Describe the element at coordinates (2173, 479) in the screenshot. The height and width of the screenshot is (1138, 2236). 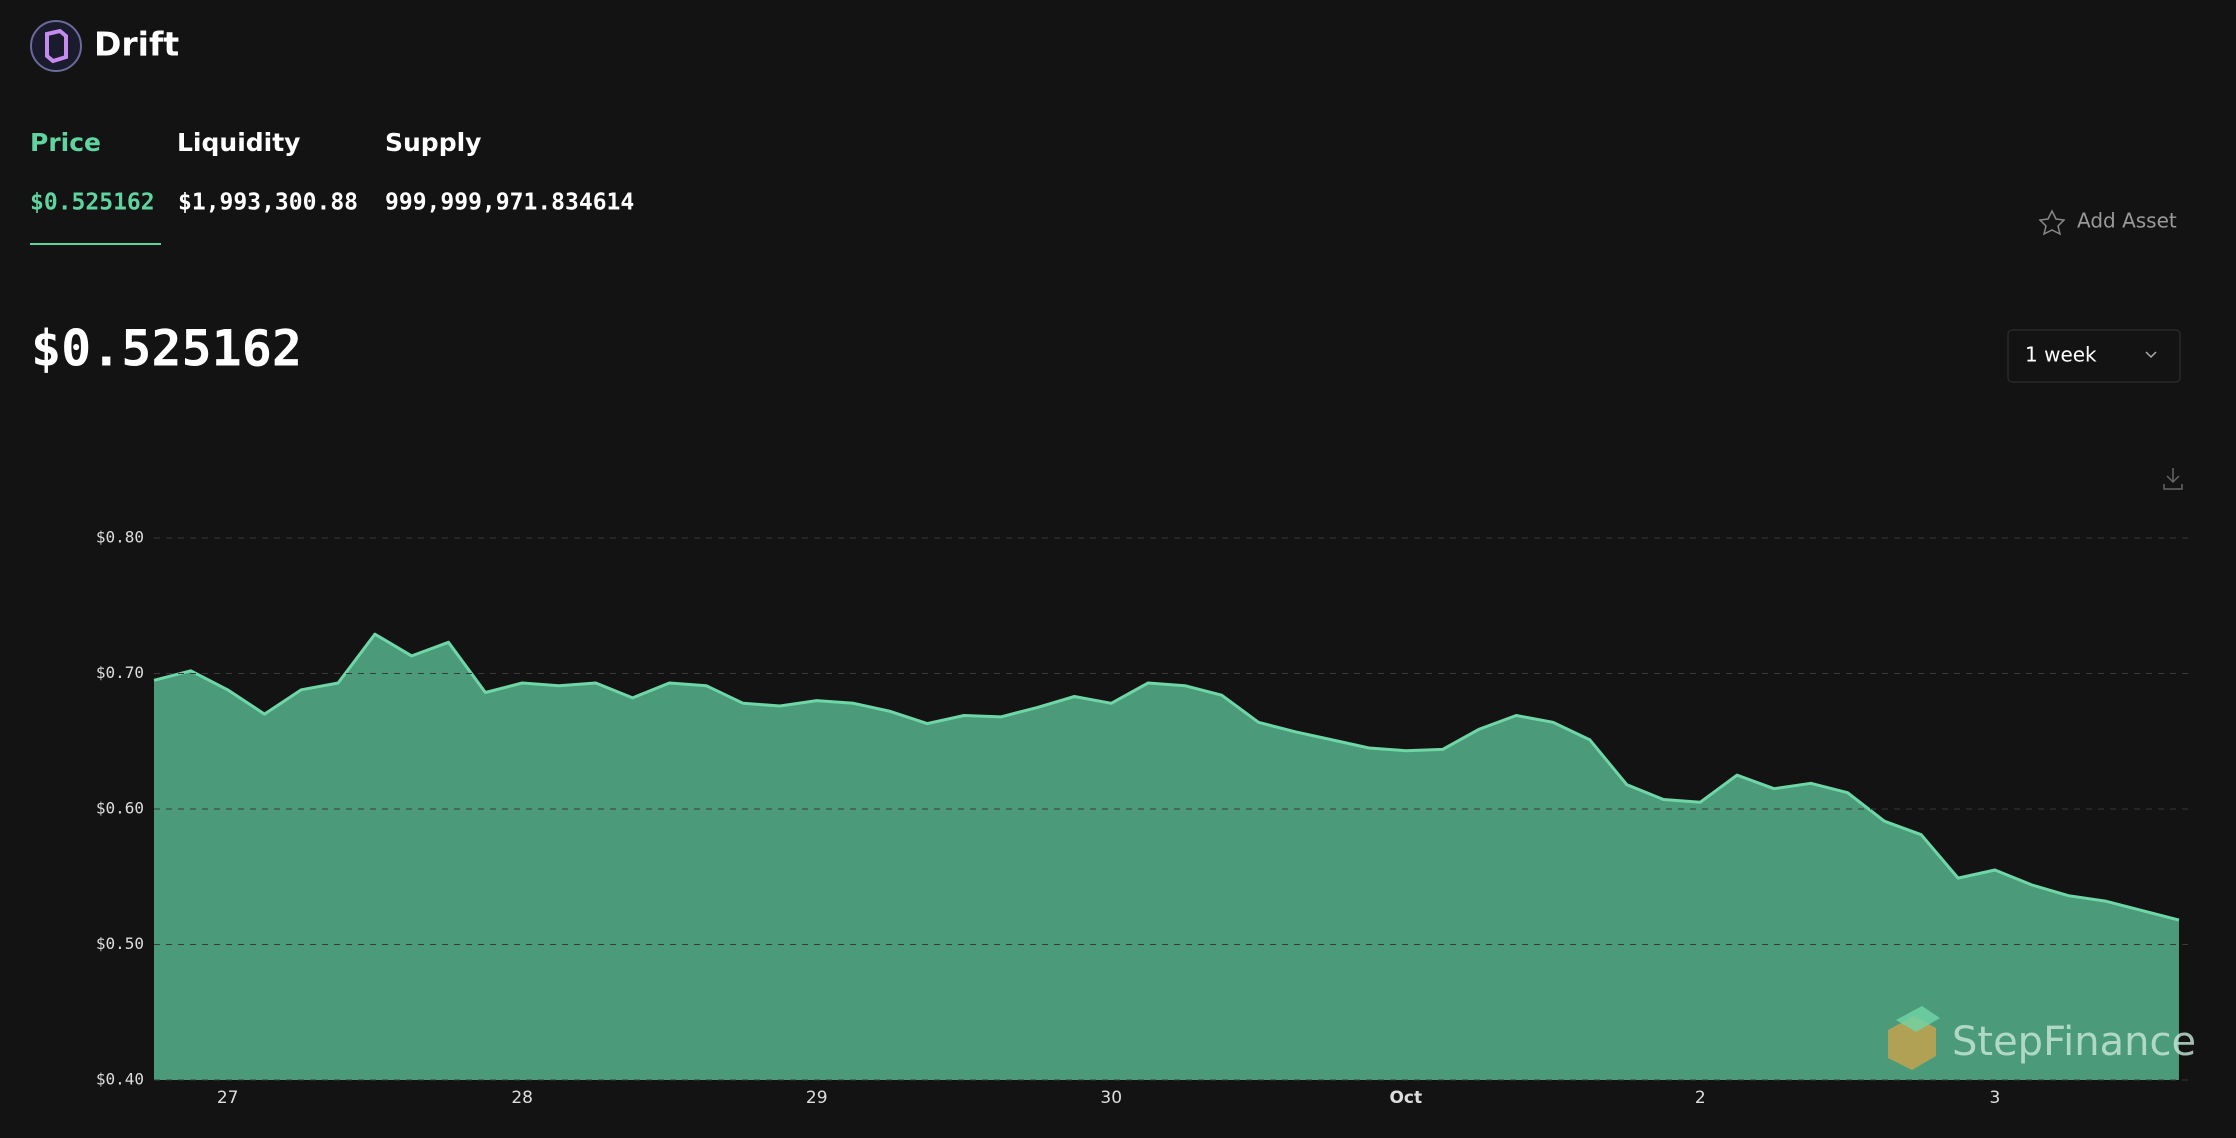
I see `download-icon` at that location.